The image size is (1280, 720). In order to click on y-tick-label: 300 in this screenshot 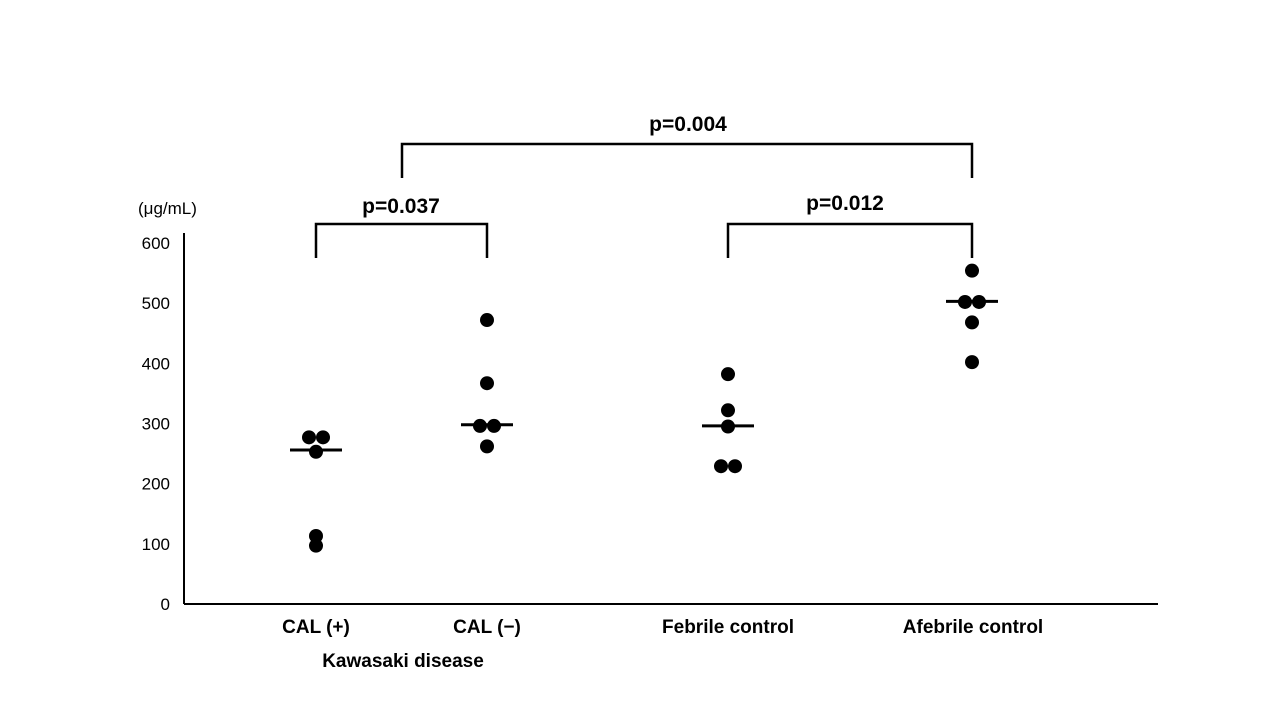, I will do `click(156, 424)`.